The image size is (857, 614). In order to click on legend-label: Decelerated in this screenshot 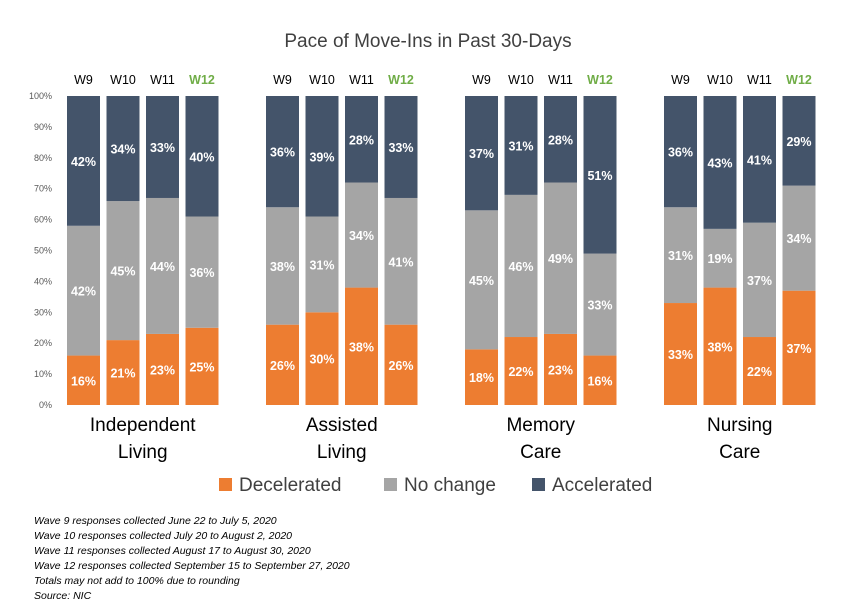, I will do `click(290, 485)`.